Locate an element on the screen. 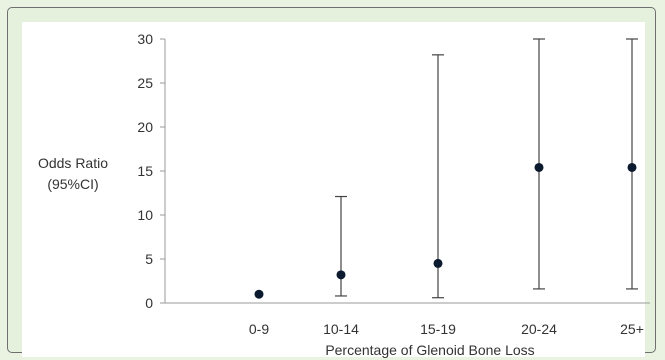  y-tick-label: 0 is located at coordinates (149, 303).